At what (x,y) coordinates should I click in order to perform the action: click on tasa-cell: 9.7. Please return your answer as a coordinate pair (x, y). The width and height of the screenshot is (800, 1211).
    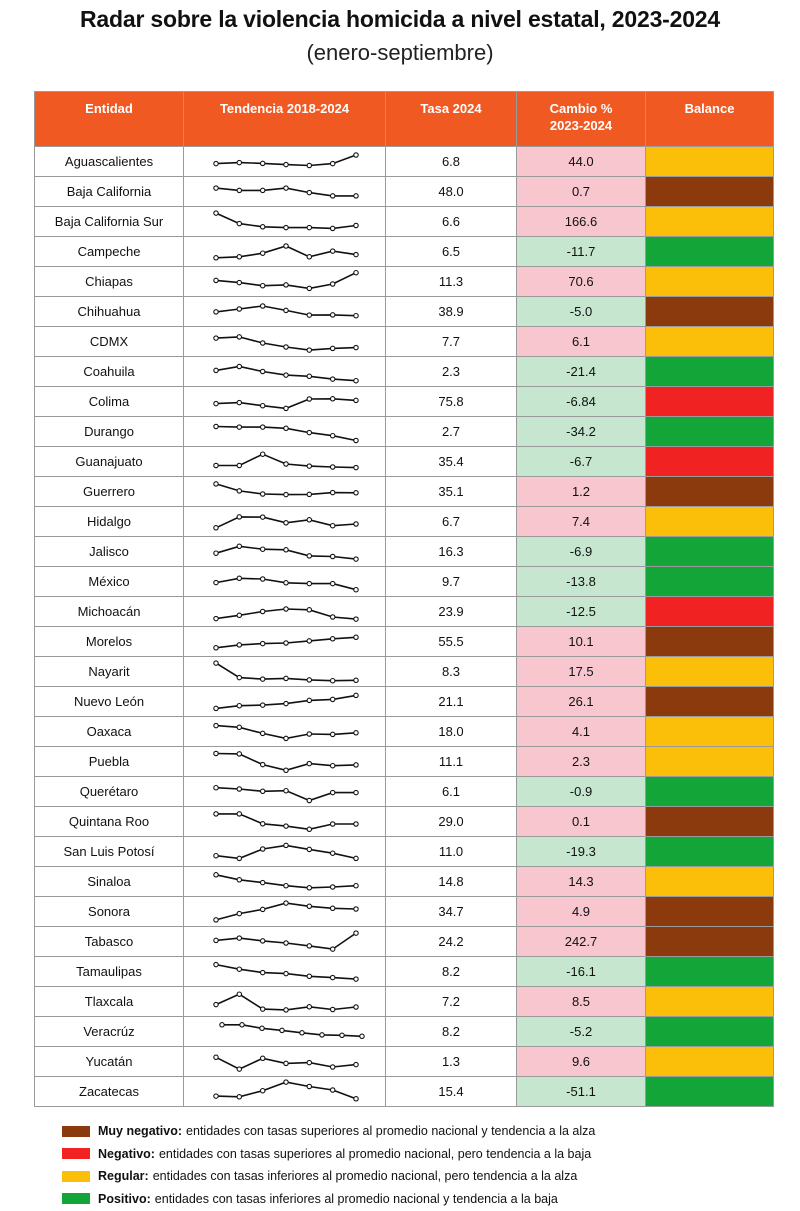
    Looking at the image, I should click on (451, 581).